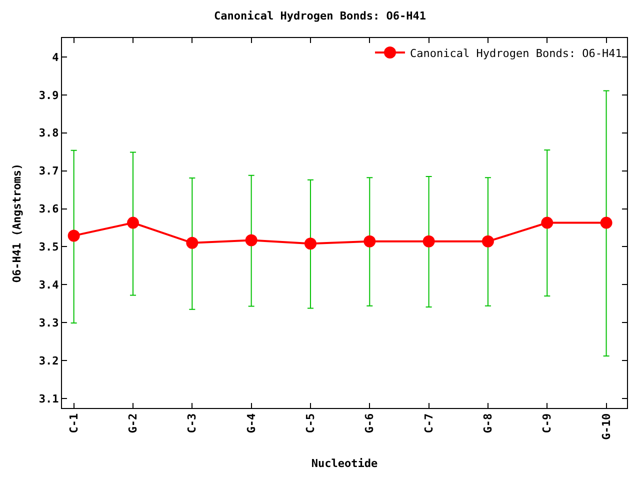 This screenshot has height=480, width=640. What do you see at coordinates (48, 323) in the screenshot?
I see `y-tick-label: 3.3` at bounding box center [48, 323].